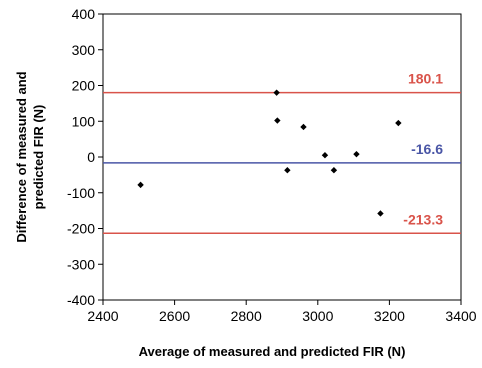 This screenshot has width=482, height=368. Describe the element at coordinates (81, 193) in the screenshot. I see `y-tick-label: -100` at that location.